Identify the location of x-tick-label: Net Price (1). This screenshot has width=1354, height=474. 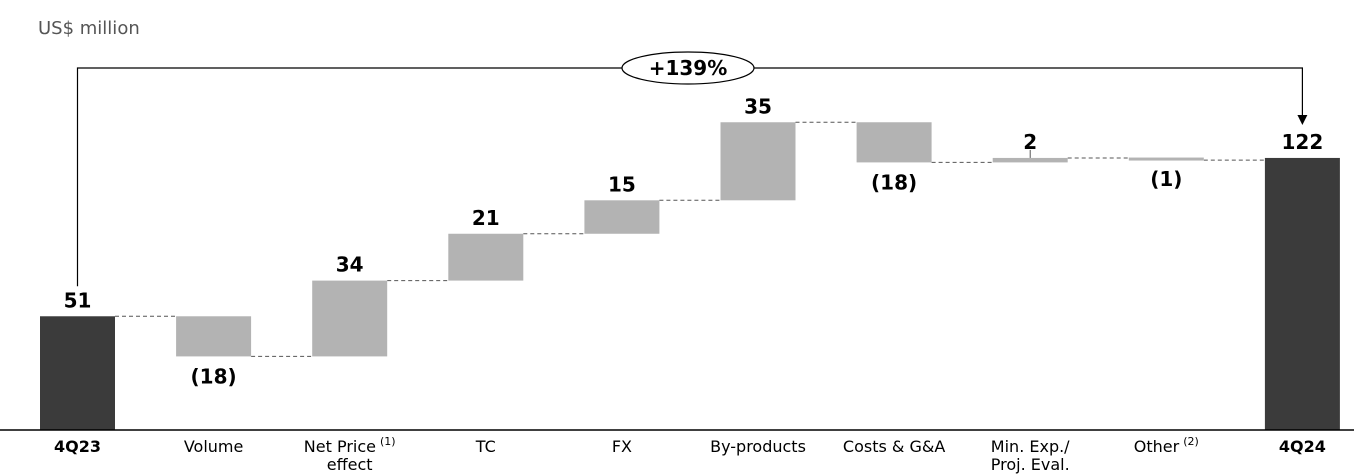
(350, 445).